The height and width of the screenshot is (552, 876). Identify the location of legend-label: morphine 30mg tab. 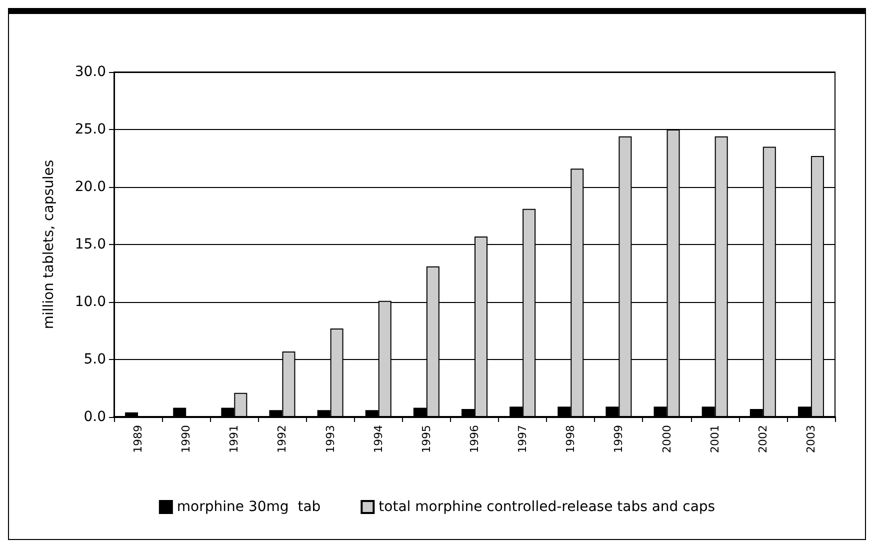
(248, 507).